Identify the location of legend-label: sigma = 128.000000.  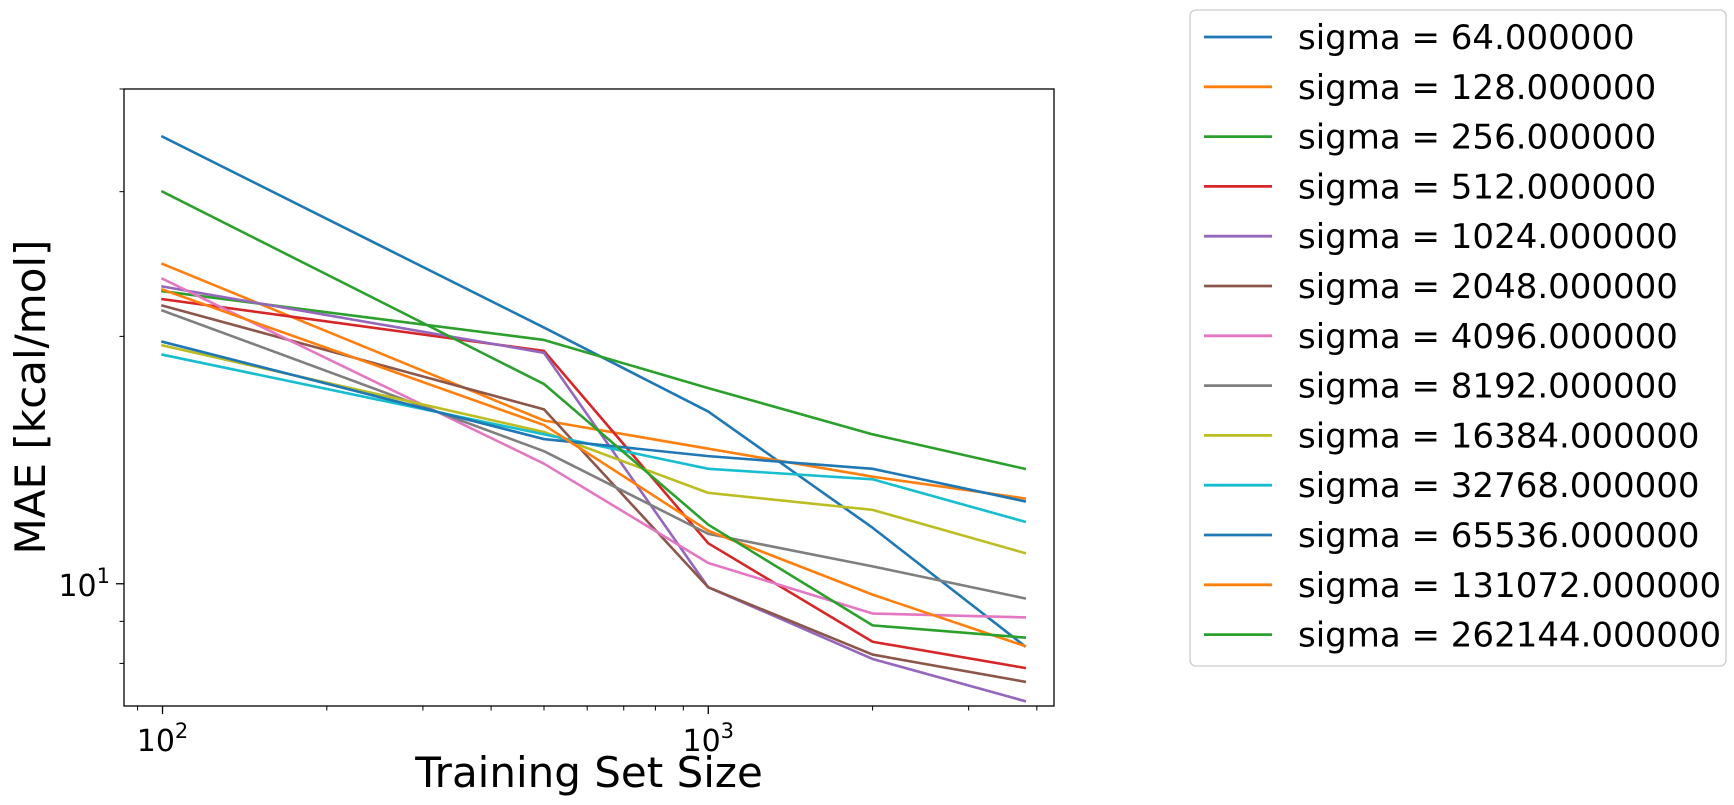
(1477, 88).